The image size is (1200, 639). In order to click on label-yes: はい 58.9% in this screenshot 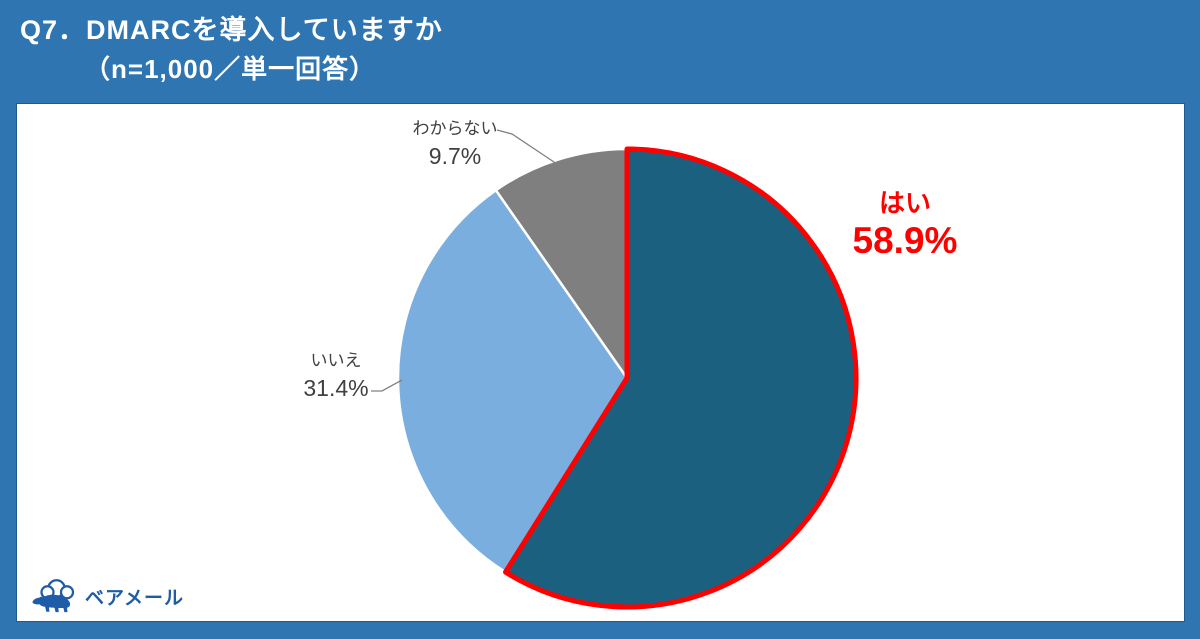, I will do `click(905, 224)`.